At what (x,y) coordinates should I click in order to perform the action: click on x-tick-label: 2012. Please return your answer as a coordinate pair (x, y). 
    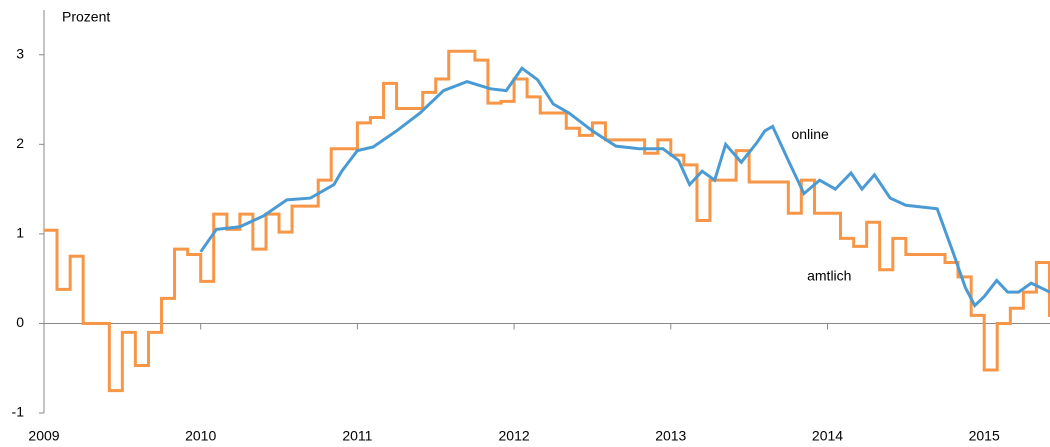
    Looking at the image, I should click on (514, 436).